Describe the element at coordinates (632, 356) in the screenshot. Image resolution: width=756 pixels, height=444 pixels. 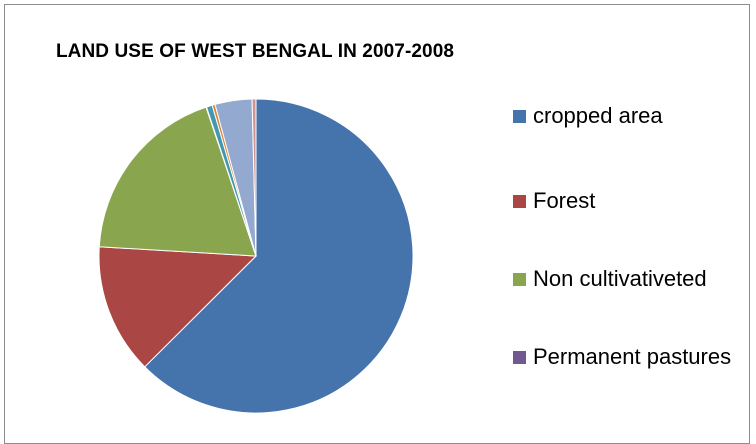
I see `legend-label: Permanent pastures` at that location.